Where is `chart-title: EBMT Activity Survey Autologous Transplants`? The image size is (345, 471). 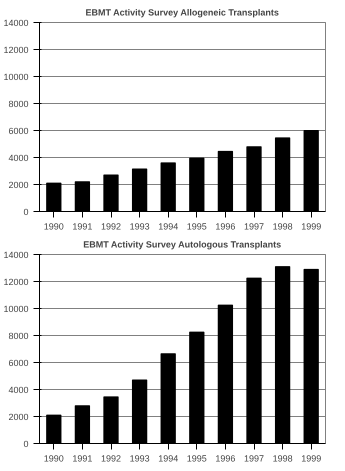
chart-title: EBMT Activity Survey Autologous Transplants is located at coordinates (182, 245).